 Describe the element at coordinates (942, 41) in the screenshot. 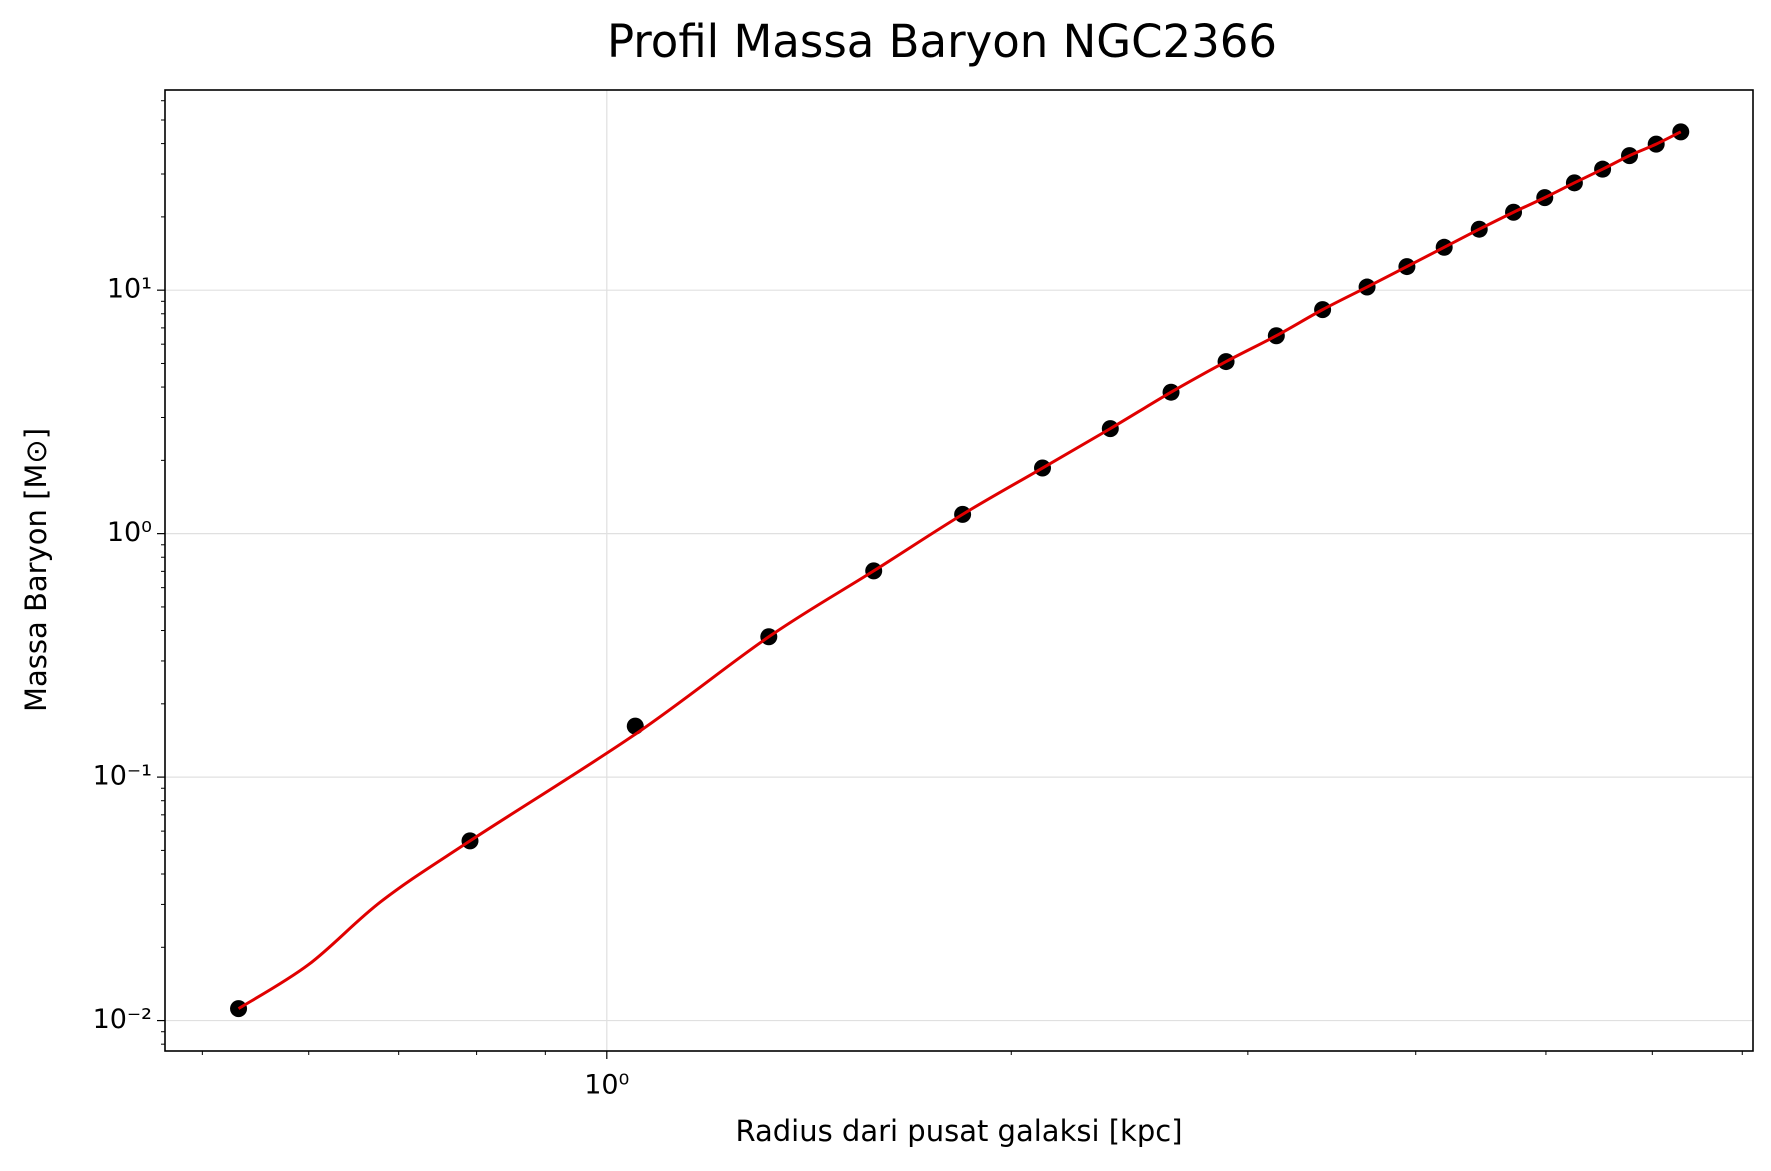

I see `chart-title: Profil Massa Baryon NGC2366` at that location.